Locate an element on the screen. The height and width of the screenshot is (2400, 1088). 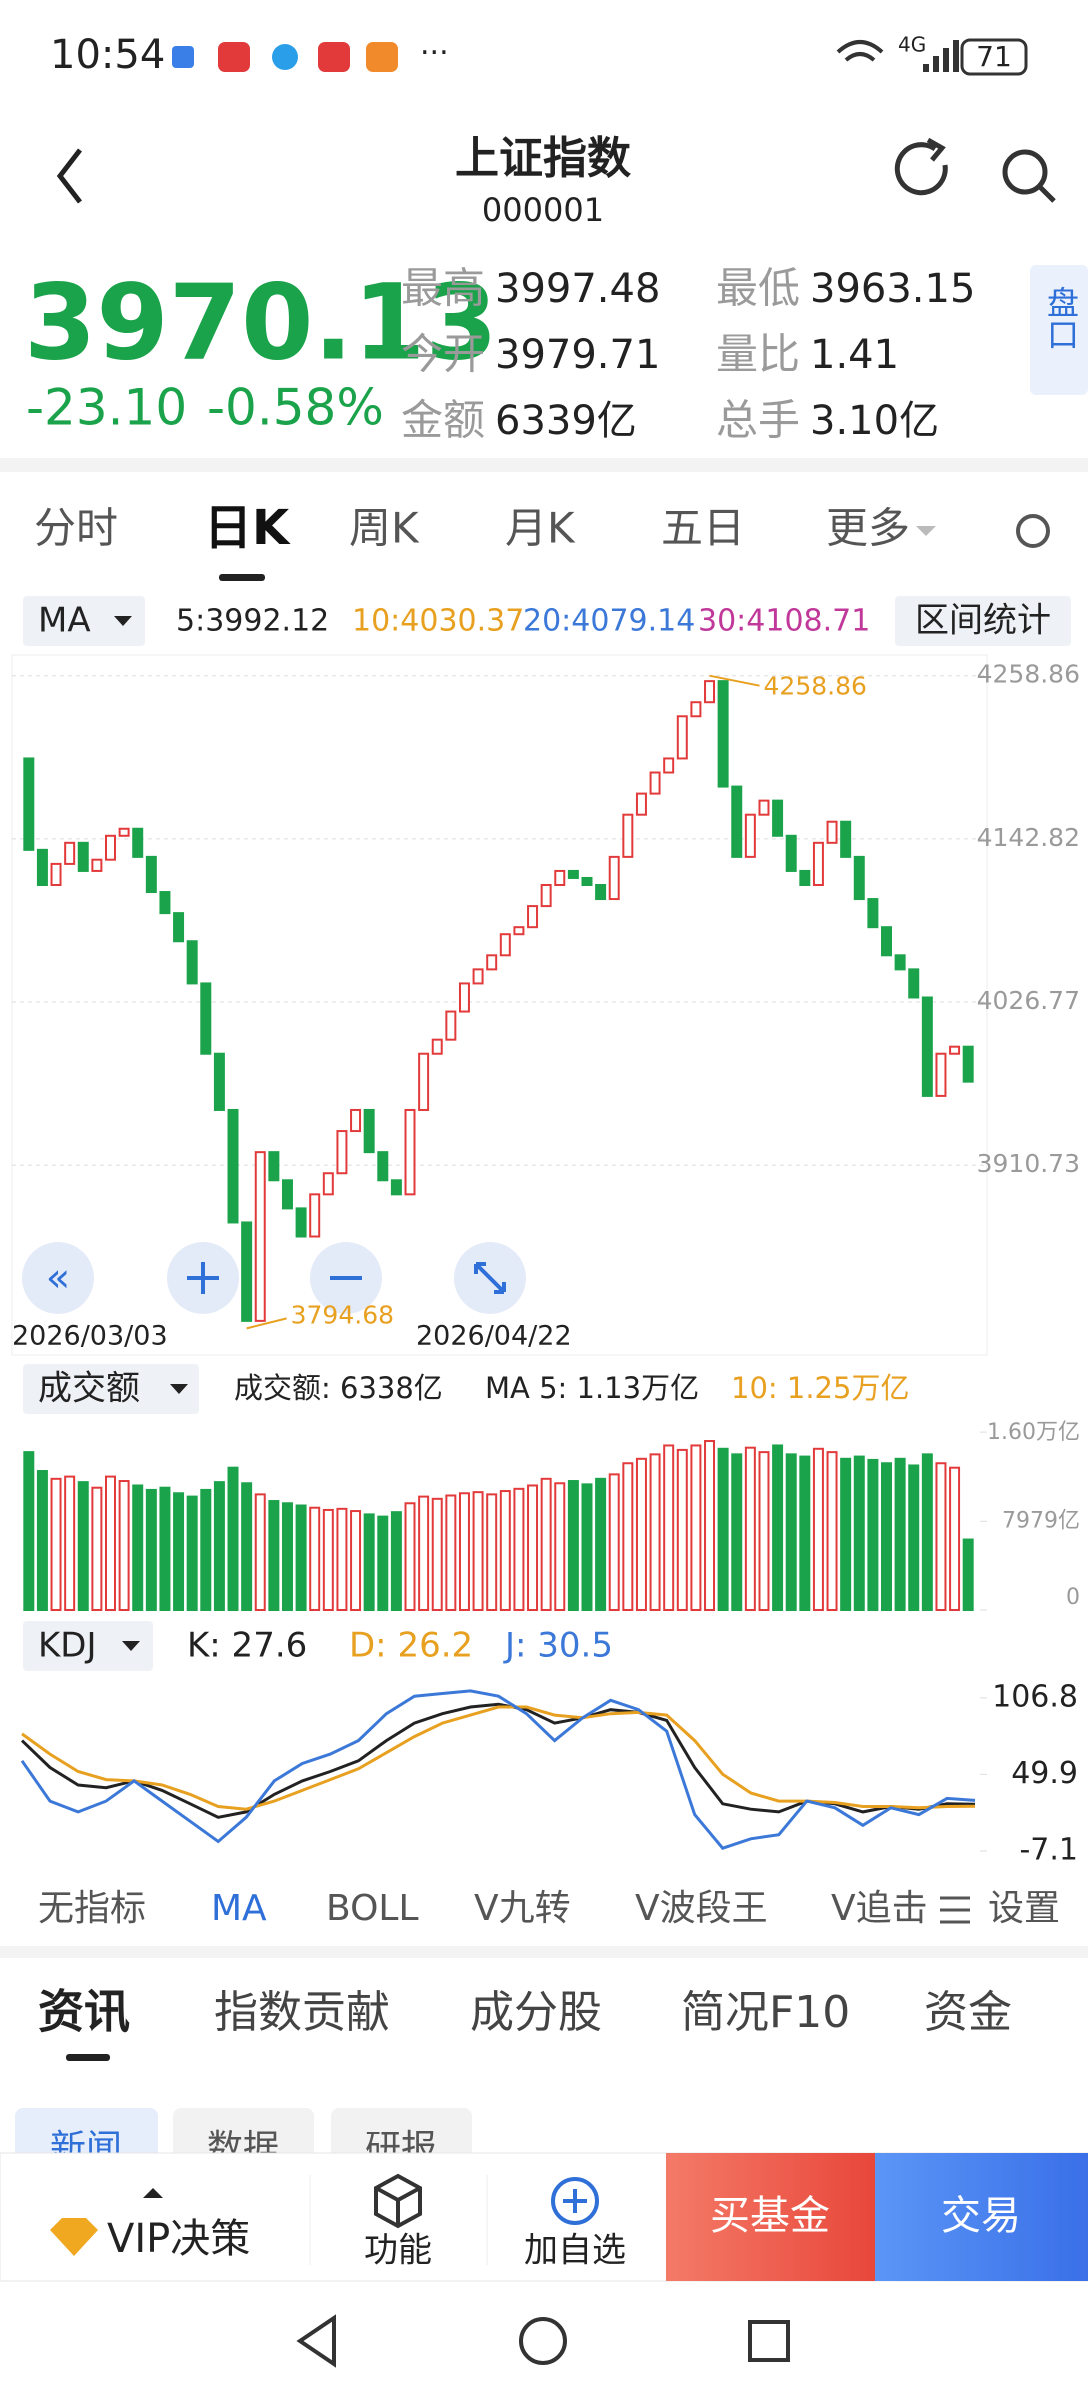
volume-selector is located at coordinates (111, 1389).